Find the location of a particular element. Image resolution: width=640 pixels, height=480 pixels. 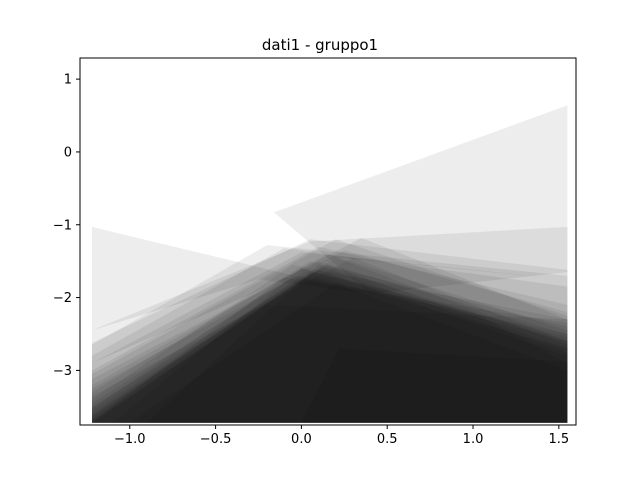

y-tick-label: 0 is located at coordinates (68, 152).